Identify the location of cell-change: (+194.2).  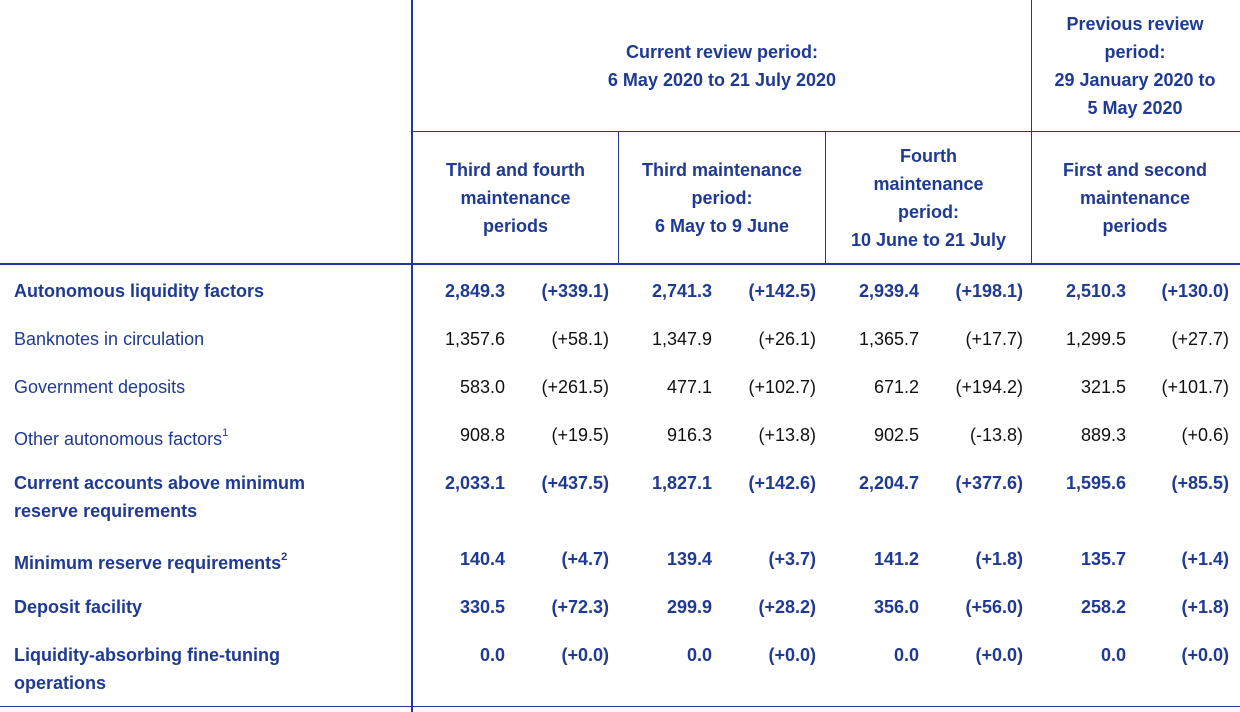
(989, 387).